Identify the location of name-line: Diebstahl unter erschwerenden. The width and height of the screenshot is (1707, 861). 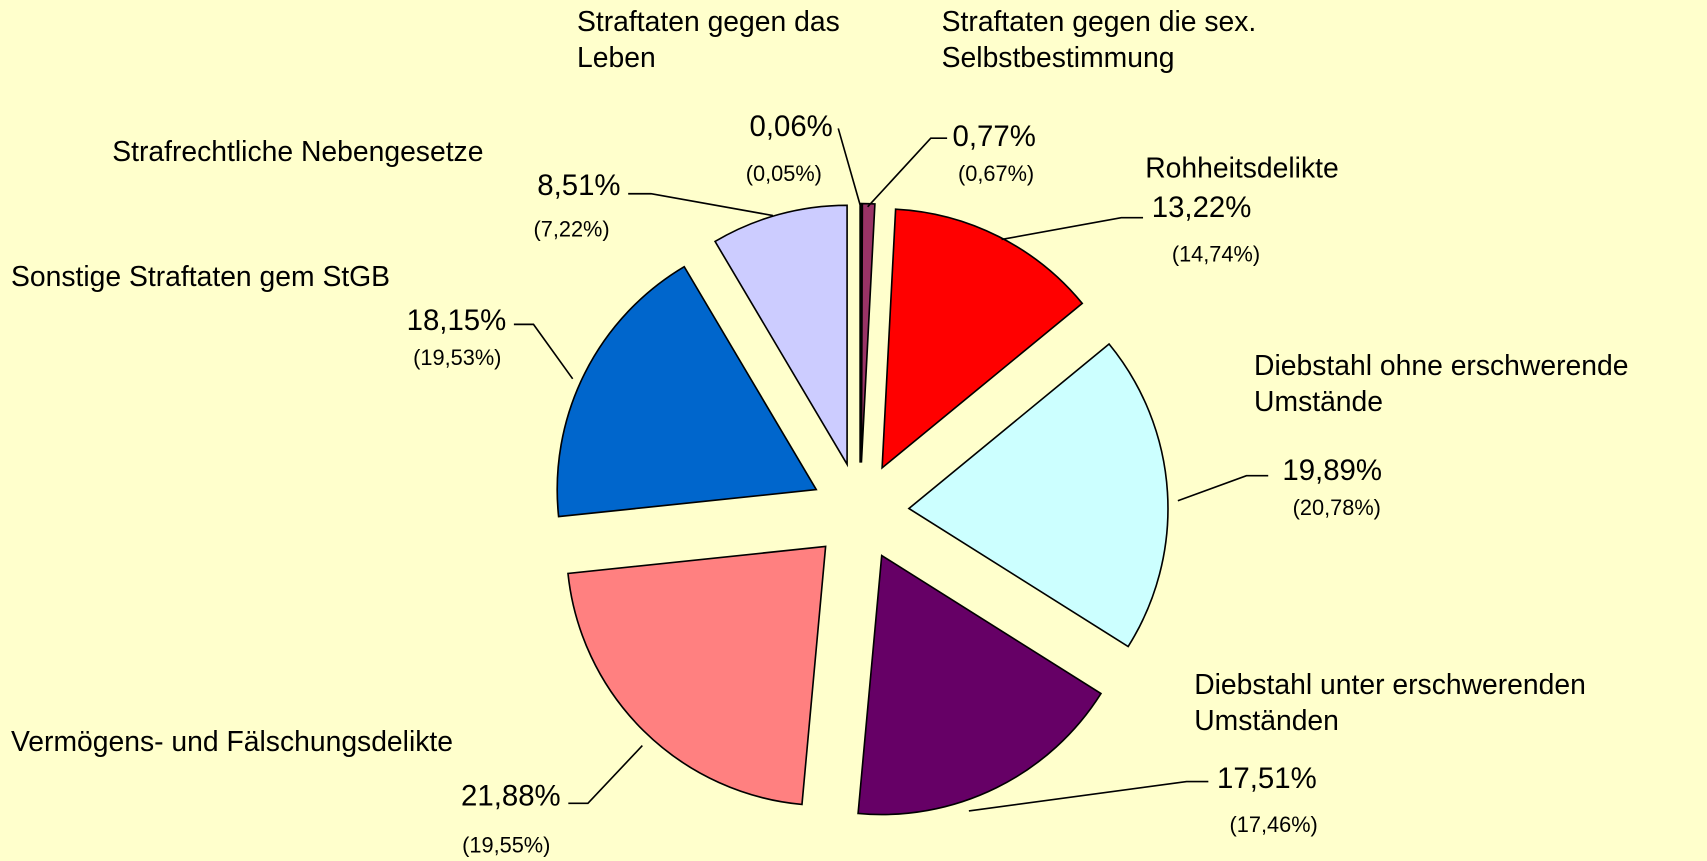
(1390, 684).